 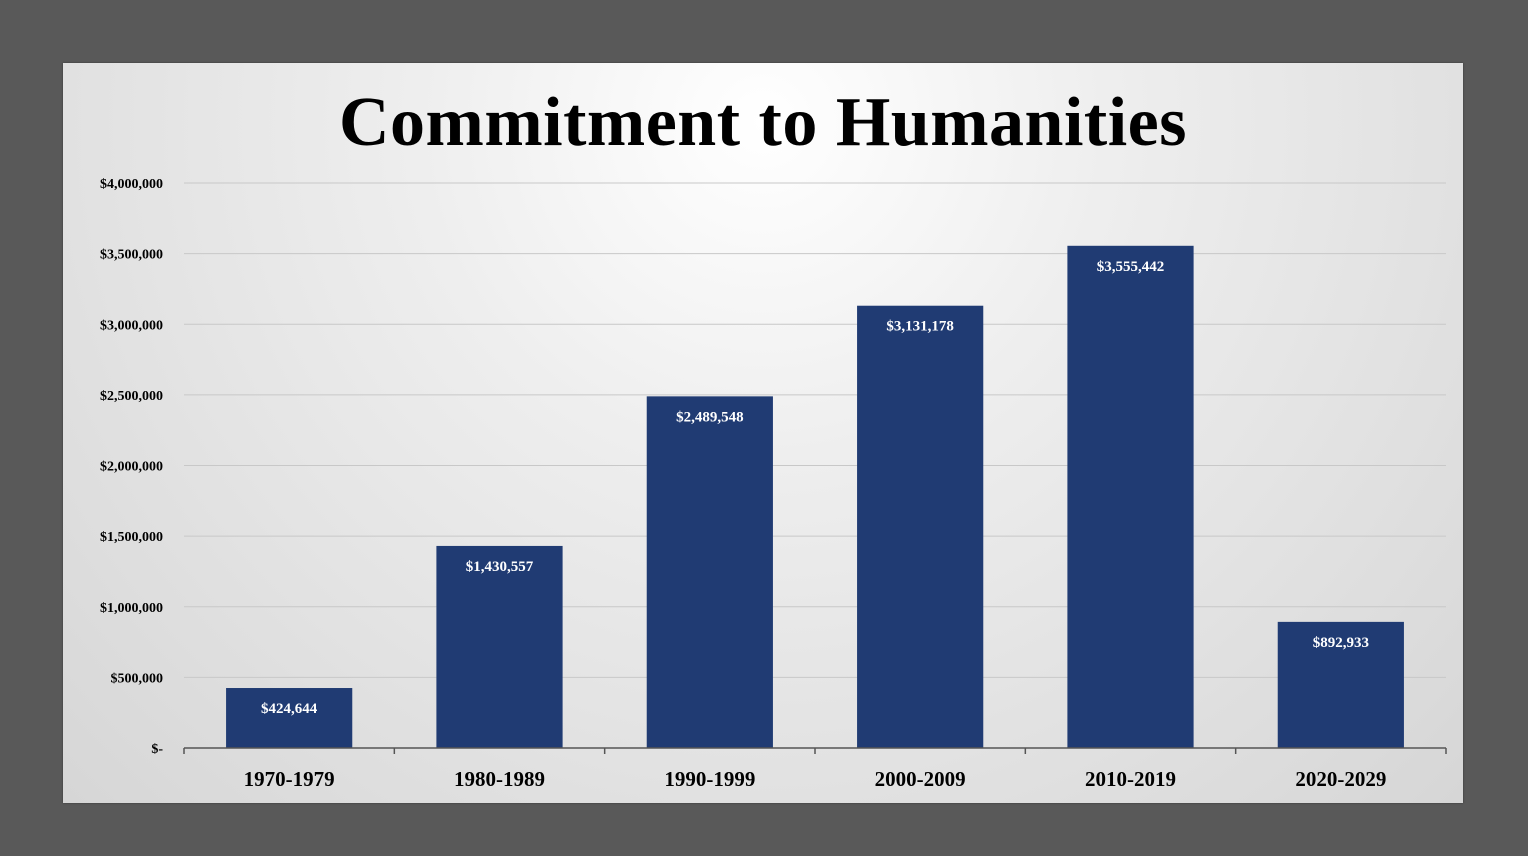 I want to click on x-tick-label: 2010-2019, so click(x=1130, y=779).